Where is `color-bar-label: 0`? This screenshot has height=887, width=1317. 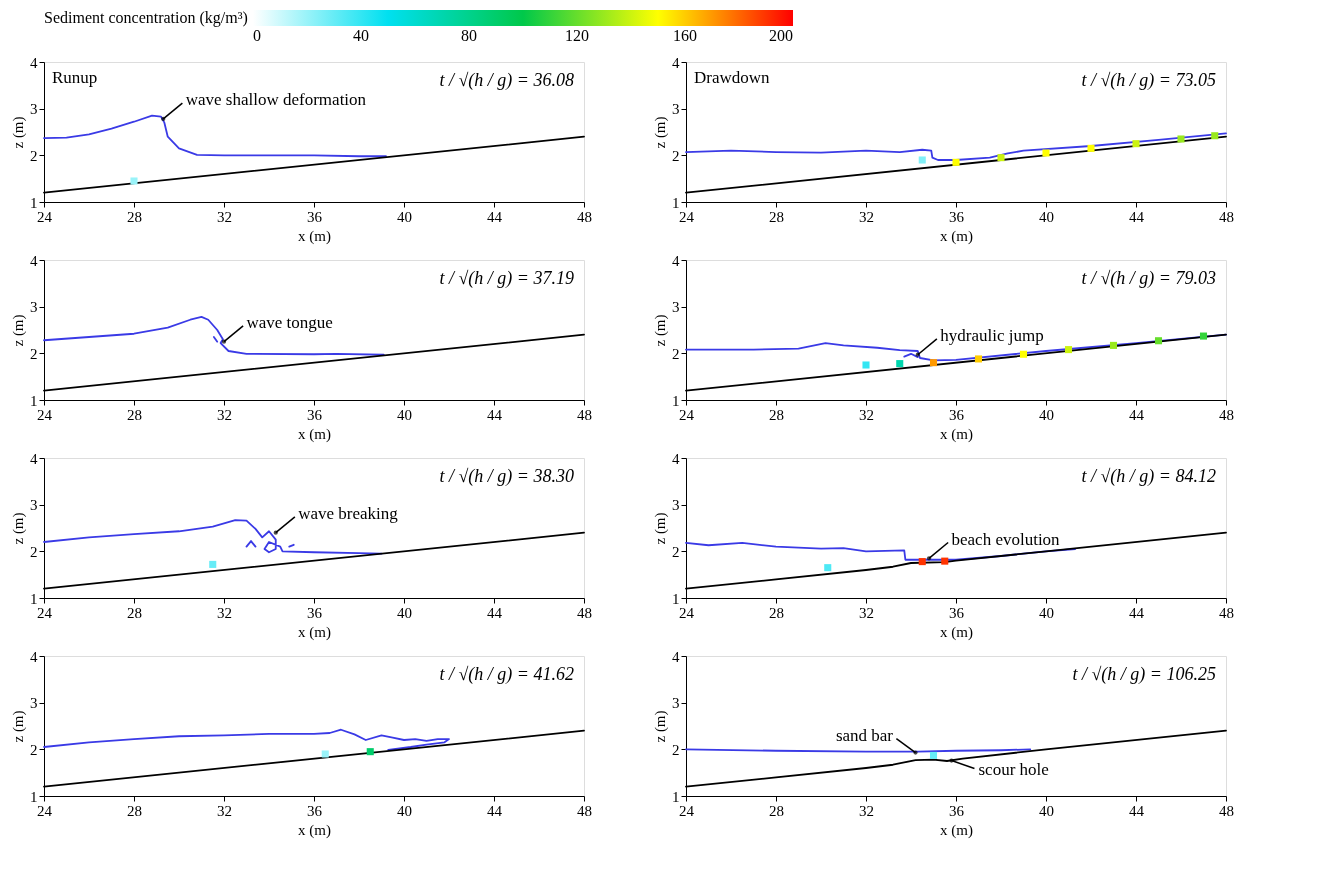 color-bar-label: 0 is located at coordinates (257, 35).